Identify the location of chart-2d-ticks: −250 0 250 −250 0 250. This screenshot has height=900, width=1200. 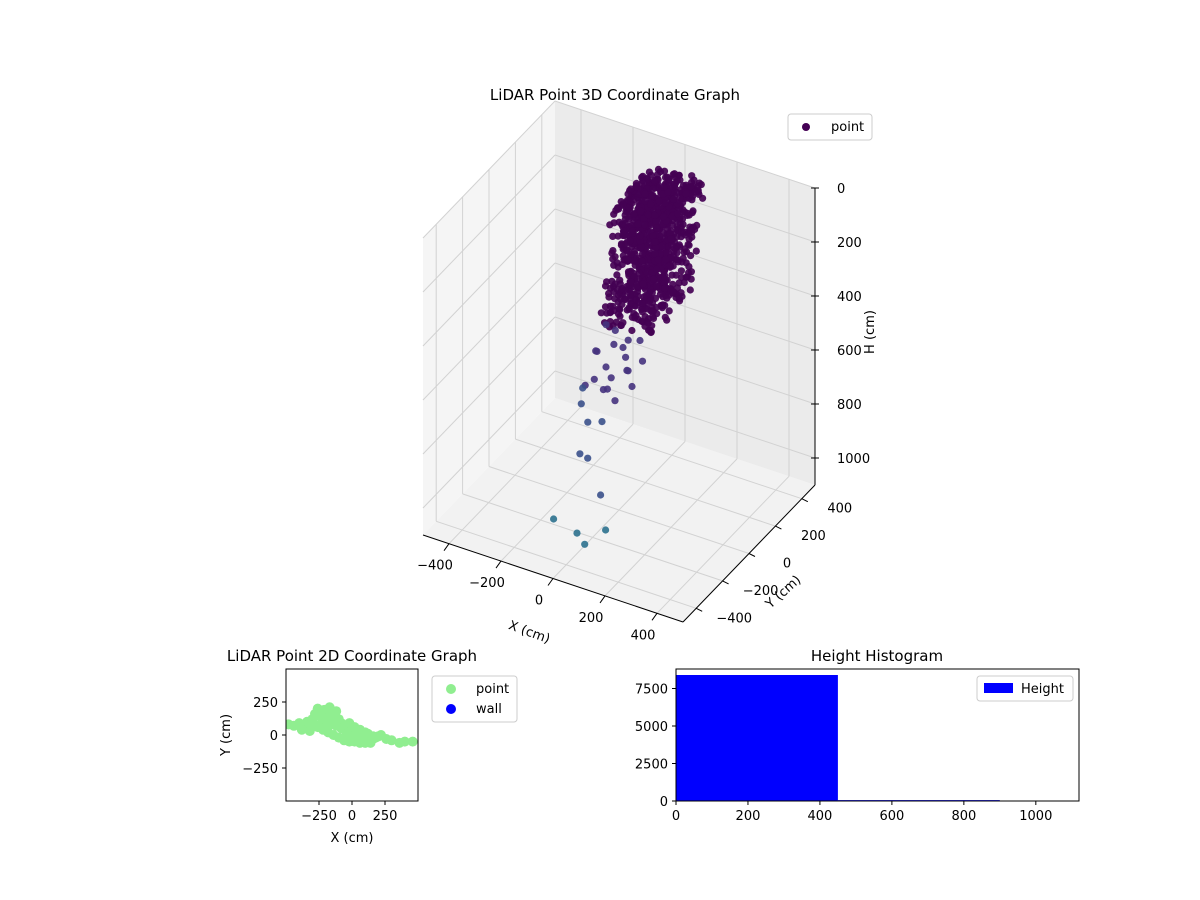
(319, 760).